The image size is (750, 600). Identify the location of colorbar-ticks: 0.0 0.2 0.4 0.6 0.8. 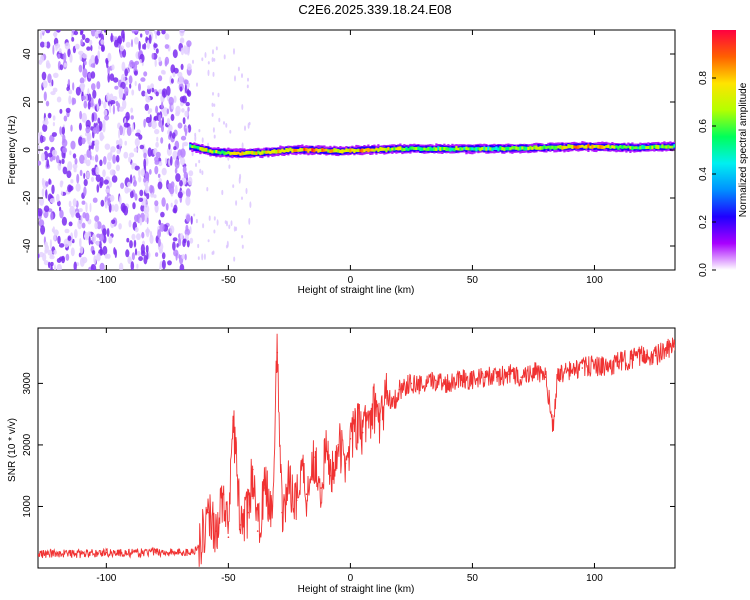
(707, 174).